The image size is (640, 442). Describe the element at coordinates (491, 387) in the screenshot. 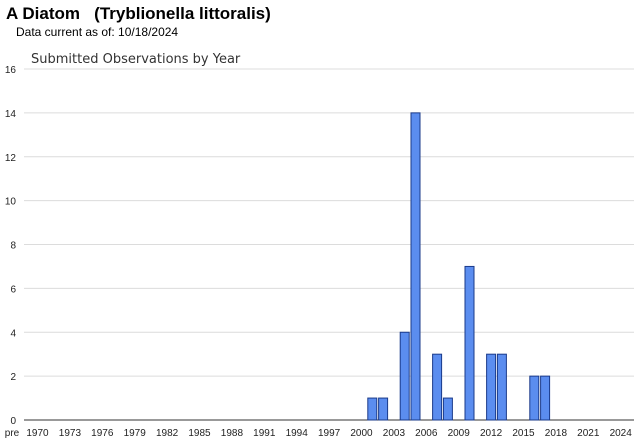

I see `bar-2012` at that location.